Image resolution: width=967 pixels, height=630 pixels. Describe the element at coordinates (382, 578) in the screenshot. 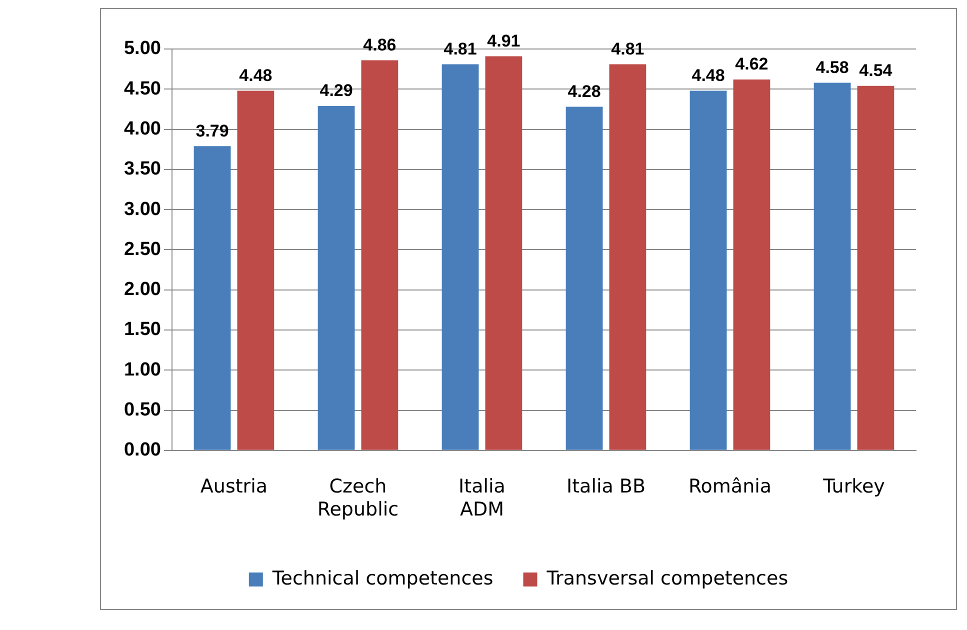

I see `legend-label: Technical competences` at that location.